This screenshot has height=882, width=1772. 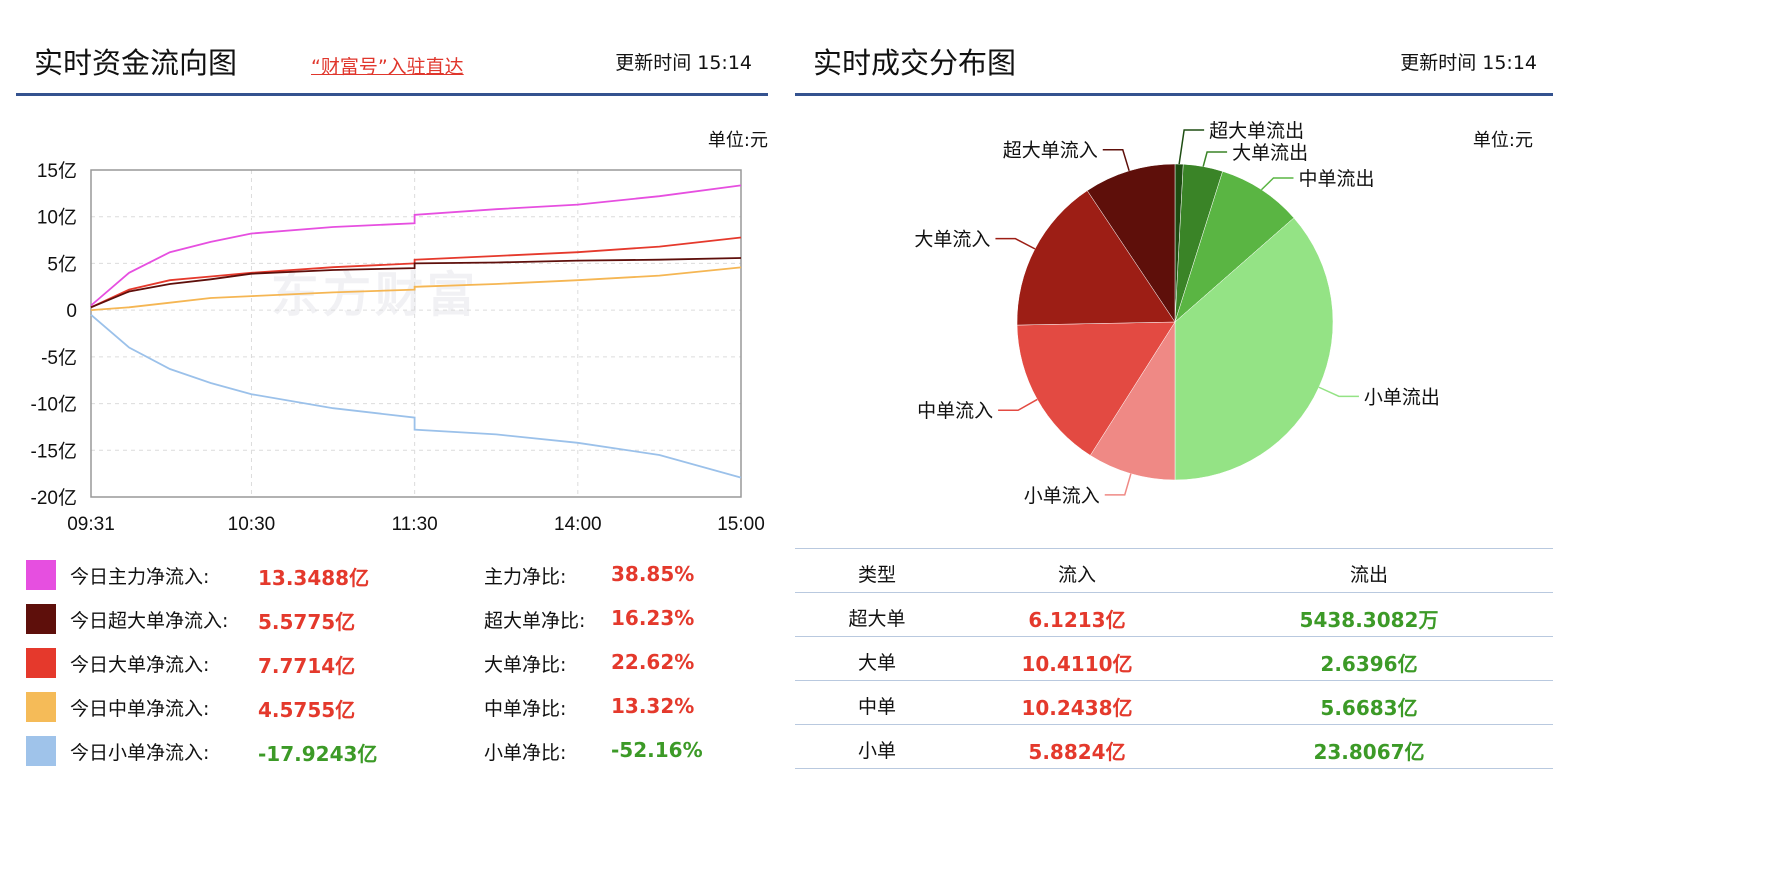 I want to click on legend-value: 7.7714亿, so click(x=307, y=666).